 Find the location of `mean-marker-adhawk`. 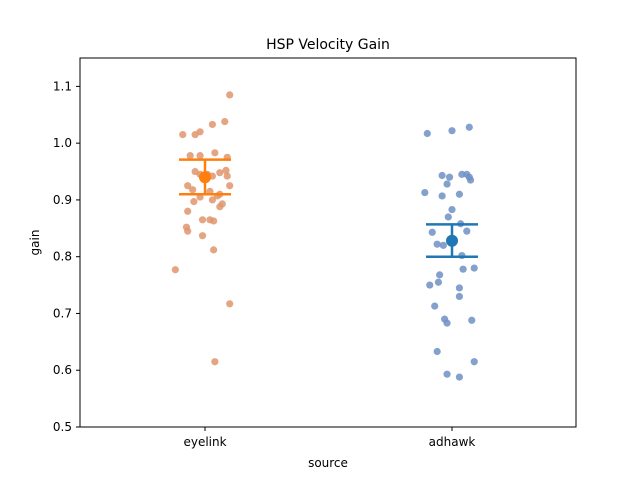

mean-marker-adhawk is located at coordinates (452, 240).